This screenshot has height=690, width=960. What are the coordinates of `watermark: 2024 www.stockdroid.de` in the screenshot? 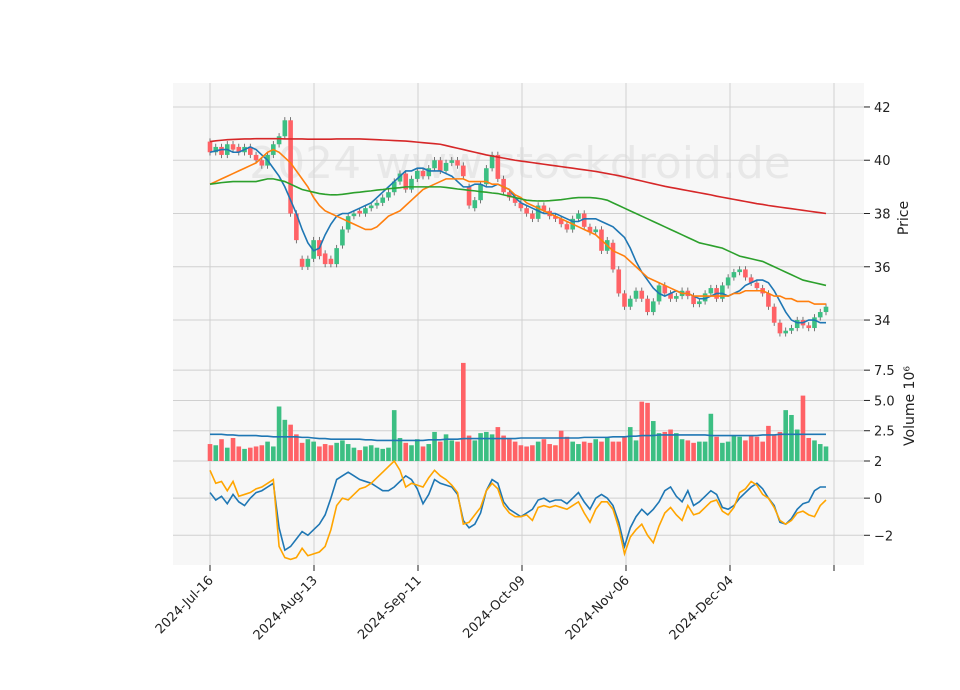 It's located at (520, 163).